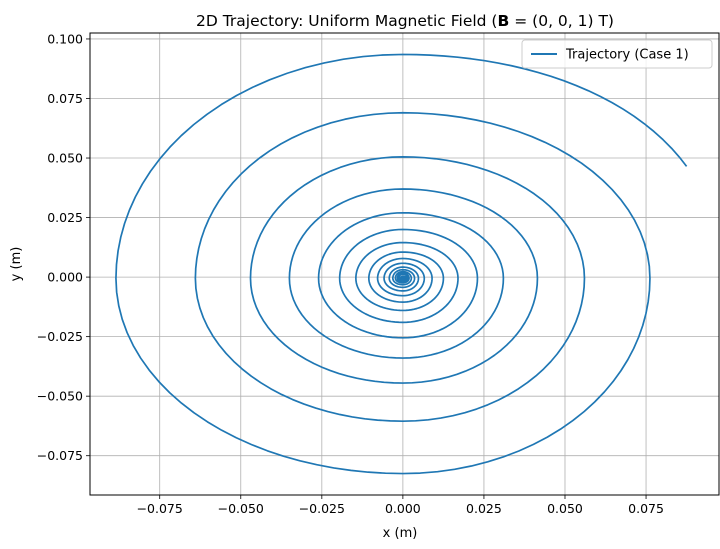  I want to click on y-axis-label: y (m), so click(16, 264).